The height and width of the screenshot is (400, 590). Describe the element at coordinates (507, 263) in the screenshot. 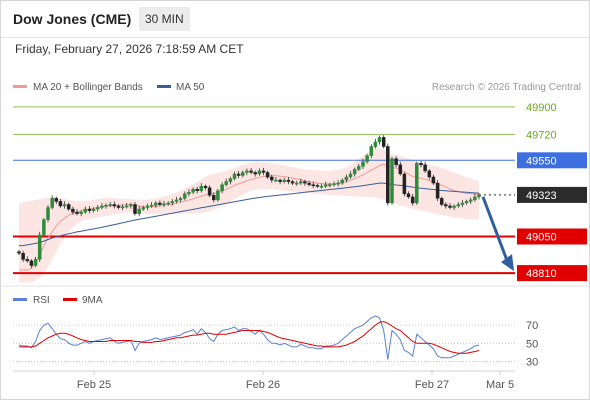

I see `forecast-arrow-head` at that location.